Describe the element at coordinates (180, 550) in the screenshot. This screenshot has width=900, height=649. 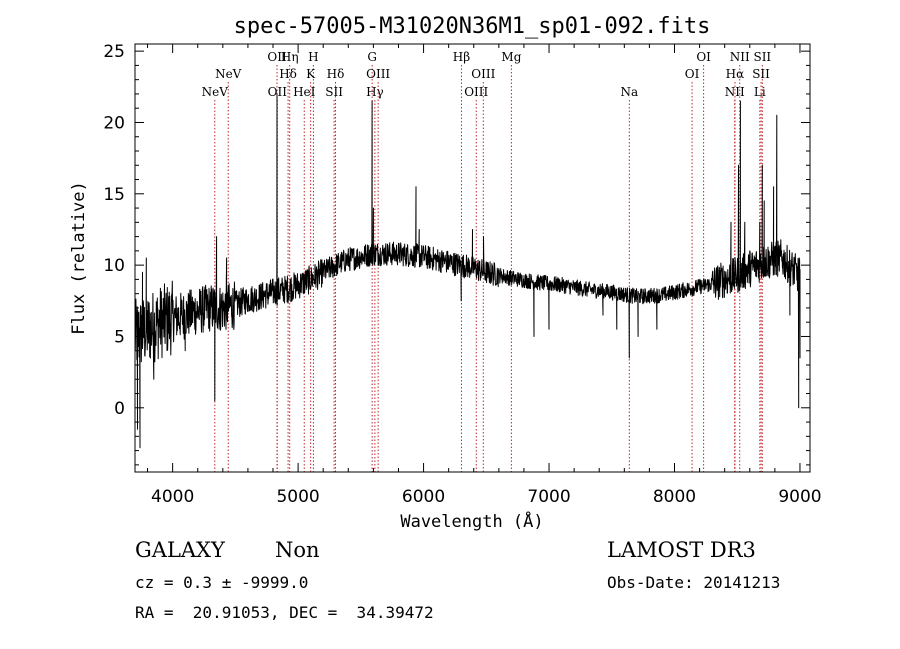
I see `object-class: GALAXY` at that location.